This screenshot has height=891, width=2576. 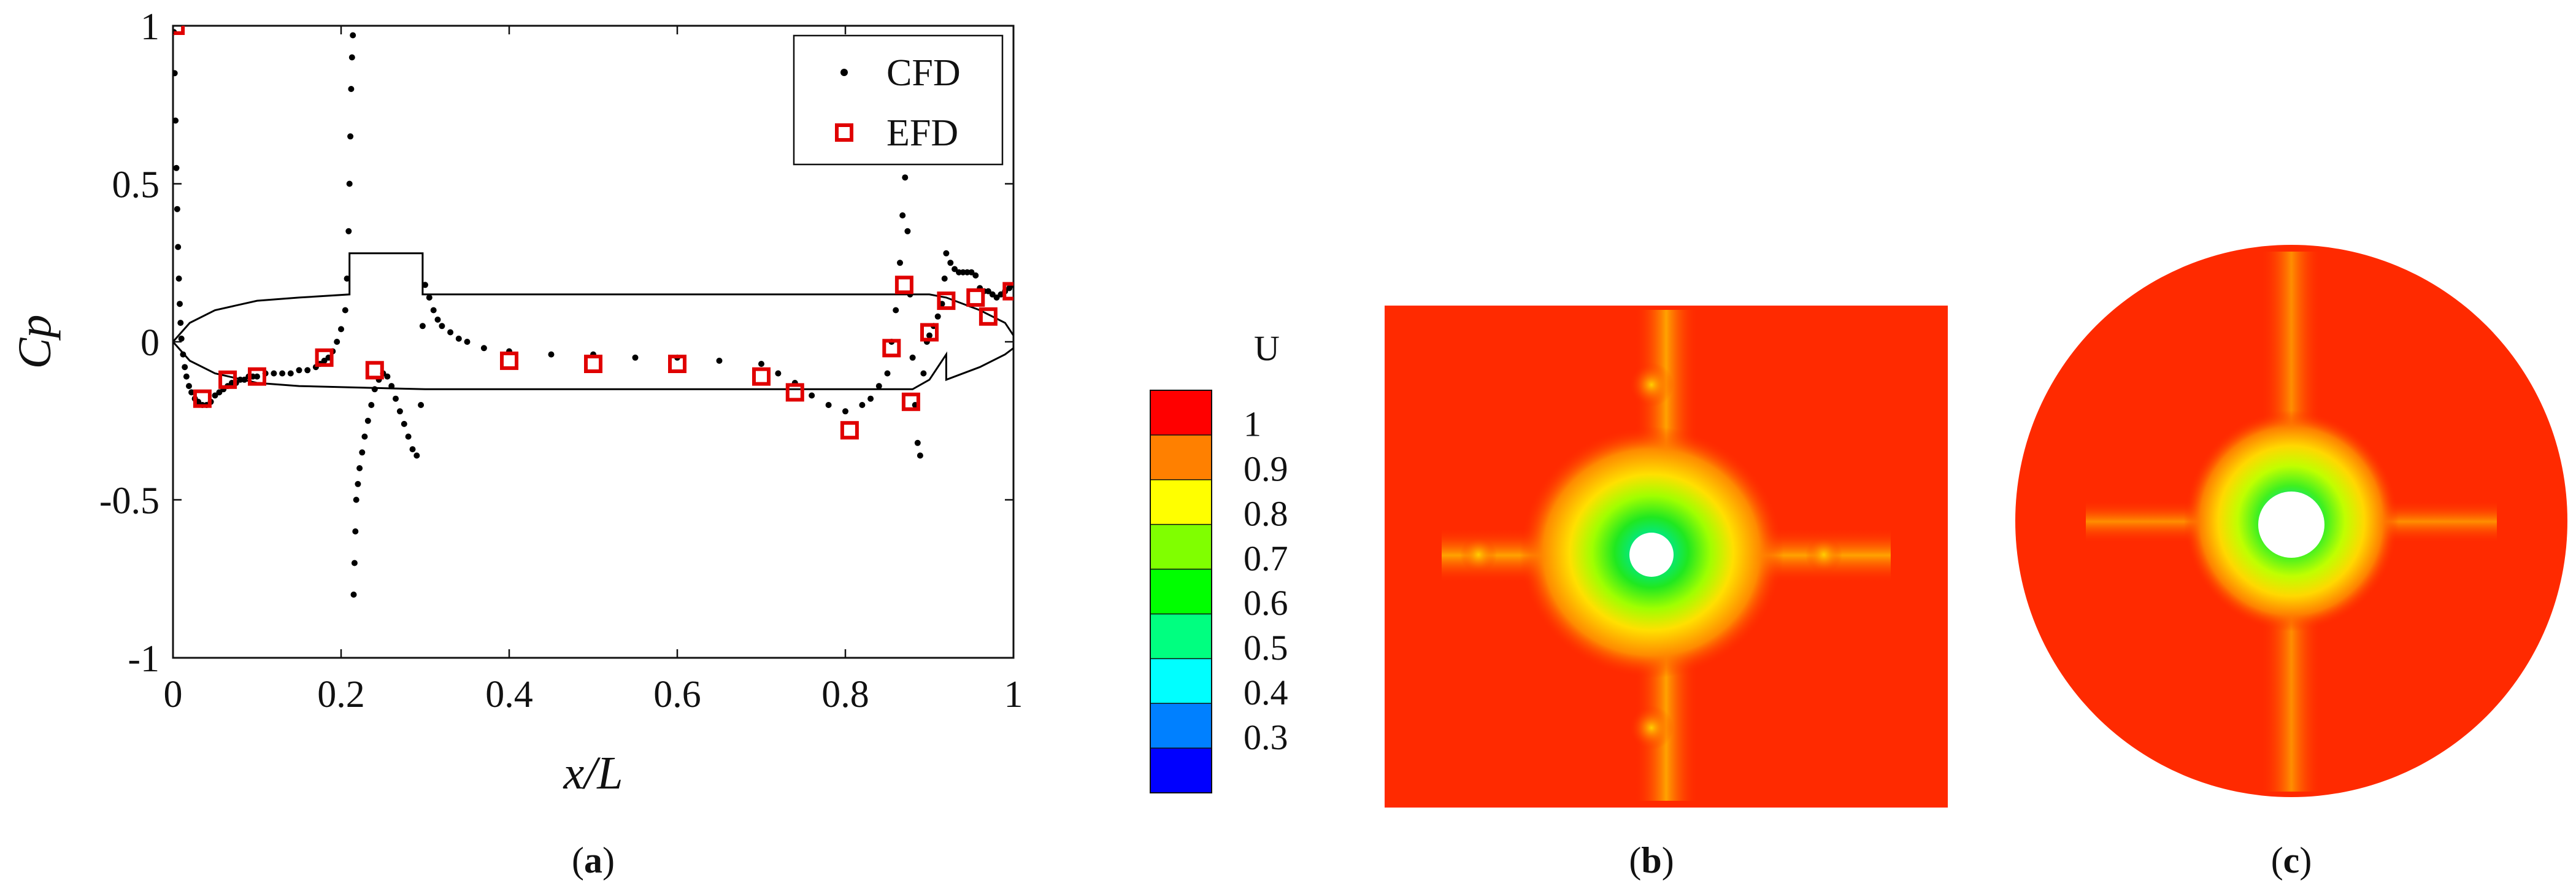 I want to click on panel-label-b: (b), so click(x=1652, y=860).